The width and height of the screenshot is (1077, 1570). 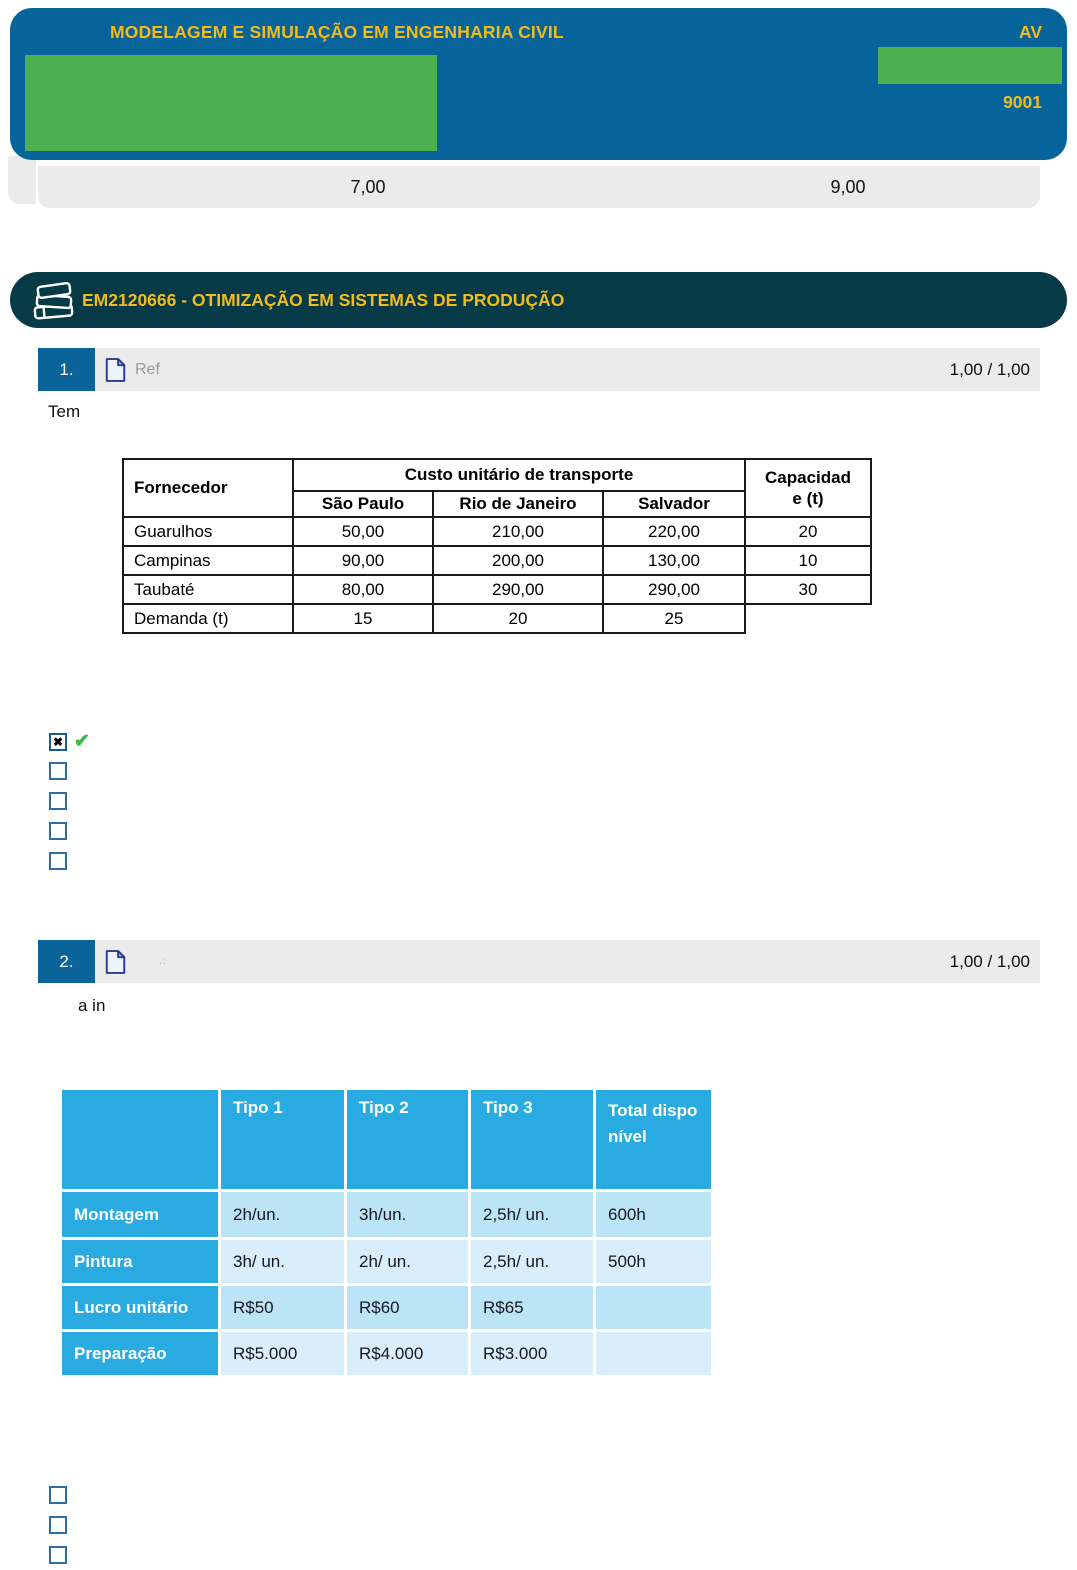 What do you see at coordinates (532, 1139) in the screenshot?
I see `col-header-tipo3: Tipo 3` at bounding box center [532, 1139].